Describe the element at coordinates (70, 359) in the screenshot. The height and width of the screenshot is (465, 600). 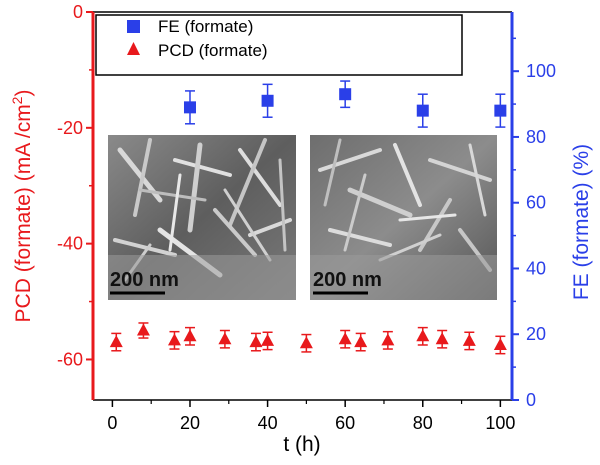
I see `left-y-tick-label: -60` at that location.